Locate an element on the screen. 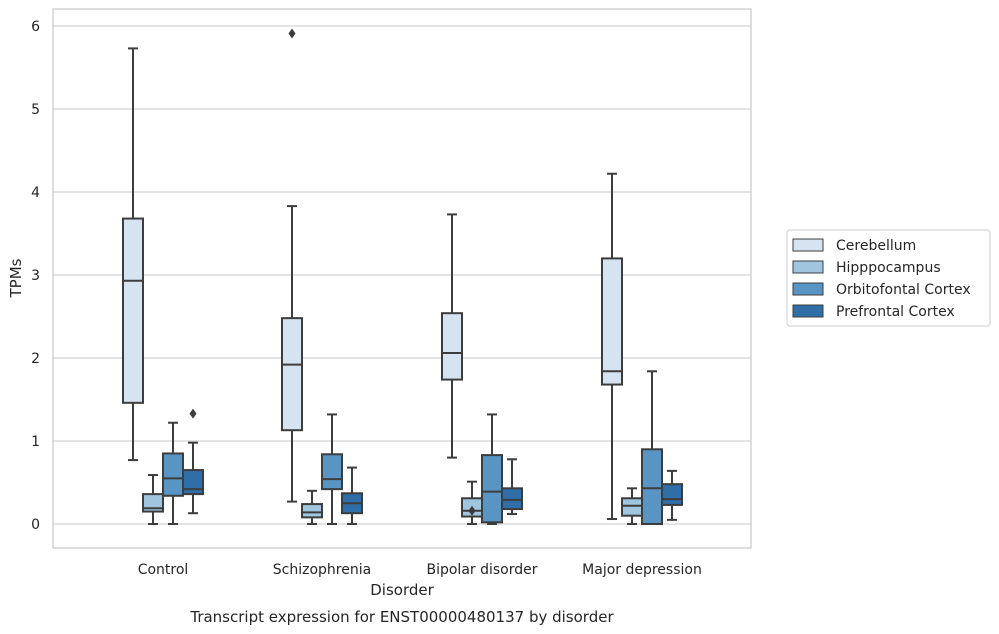 The image size is (999, 634). y-tick-label: 6 is located at coordinates (35, 27).